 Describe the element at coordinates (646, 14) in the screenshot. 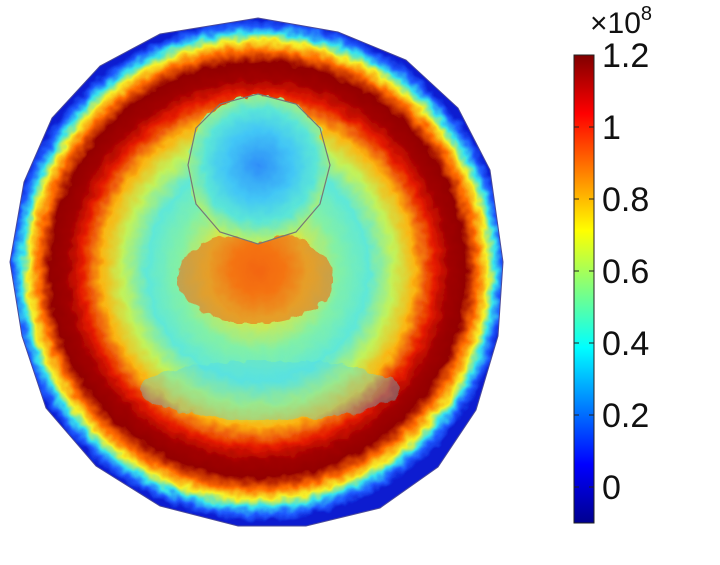

I see `colorbar-multiplier-exponent: 8` at that location.